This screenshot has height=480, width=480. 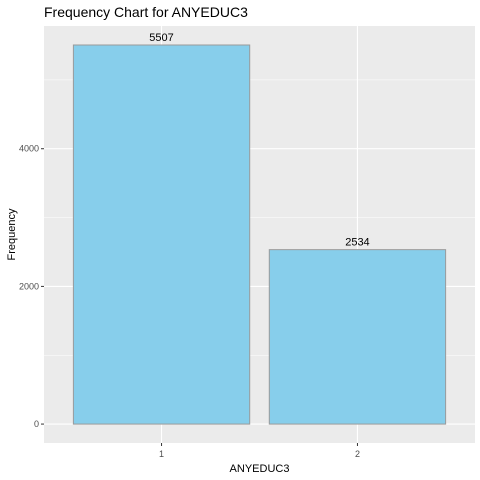 What do you see at coordinates (161, 38) in the screenshot?
I see `data-label-1: 5507` at bounding box center [161, 38].